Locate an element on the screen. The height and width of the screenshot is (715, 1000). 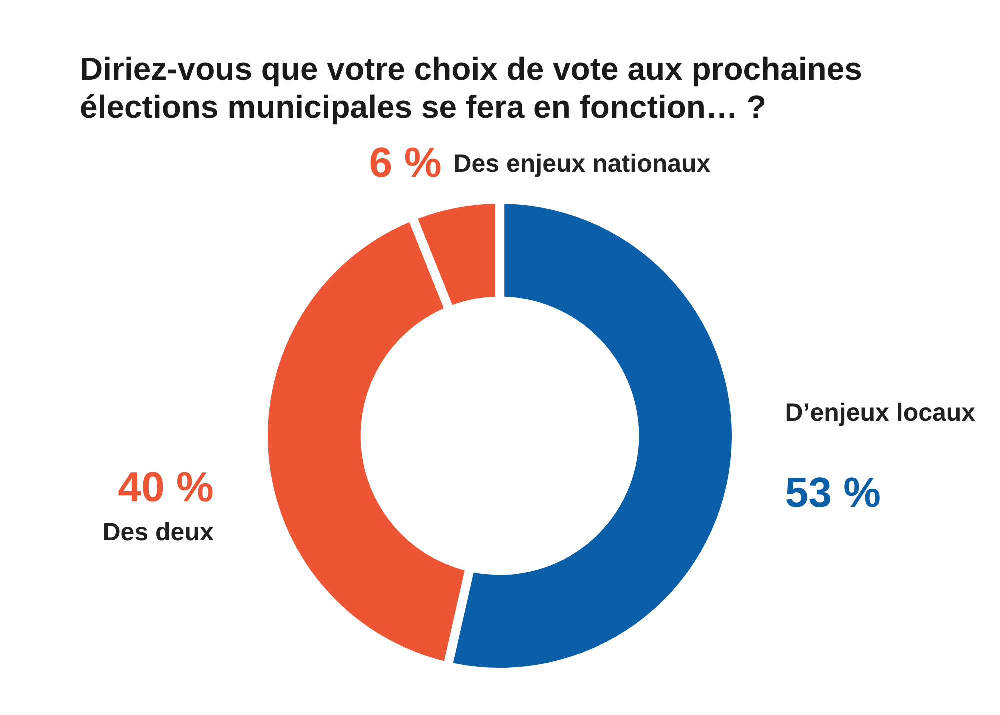
chart-title: Diriez-vous que votre choix de vote aux prochaines élections municipales se fera en fonction… ? is located at coordinates (471, 88).